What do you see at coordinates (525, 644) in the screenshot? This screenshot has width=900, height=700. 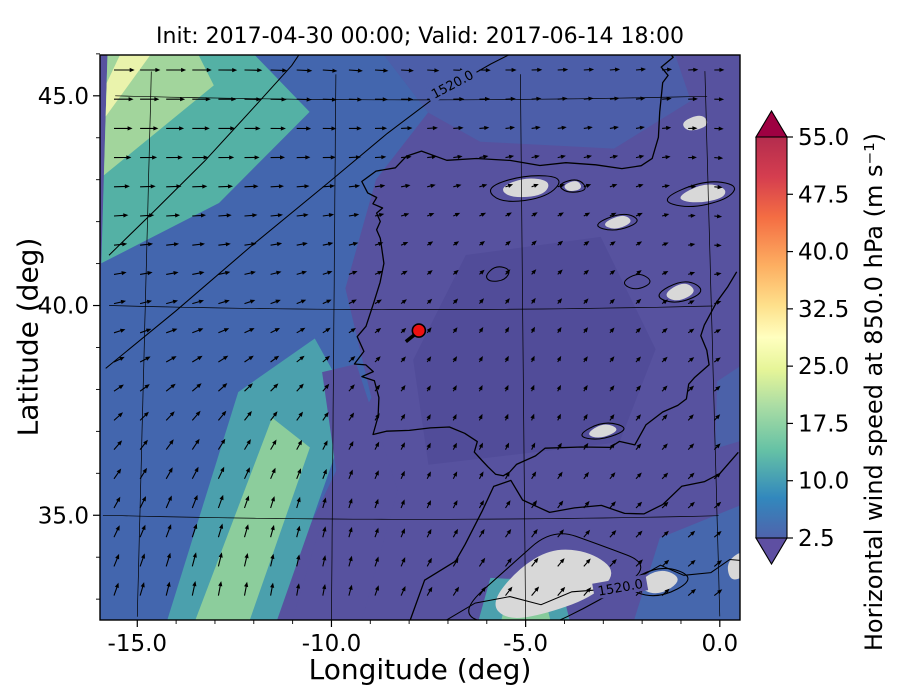 I see `x-tick-label: -5.0` at bounding box center [525, 644].